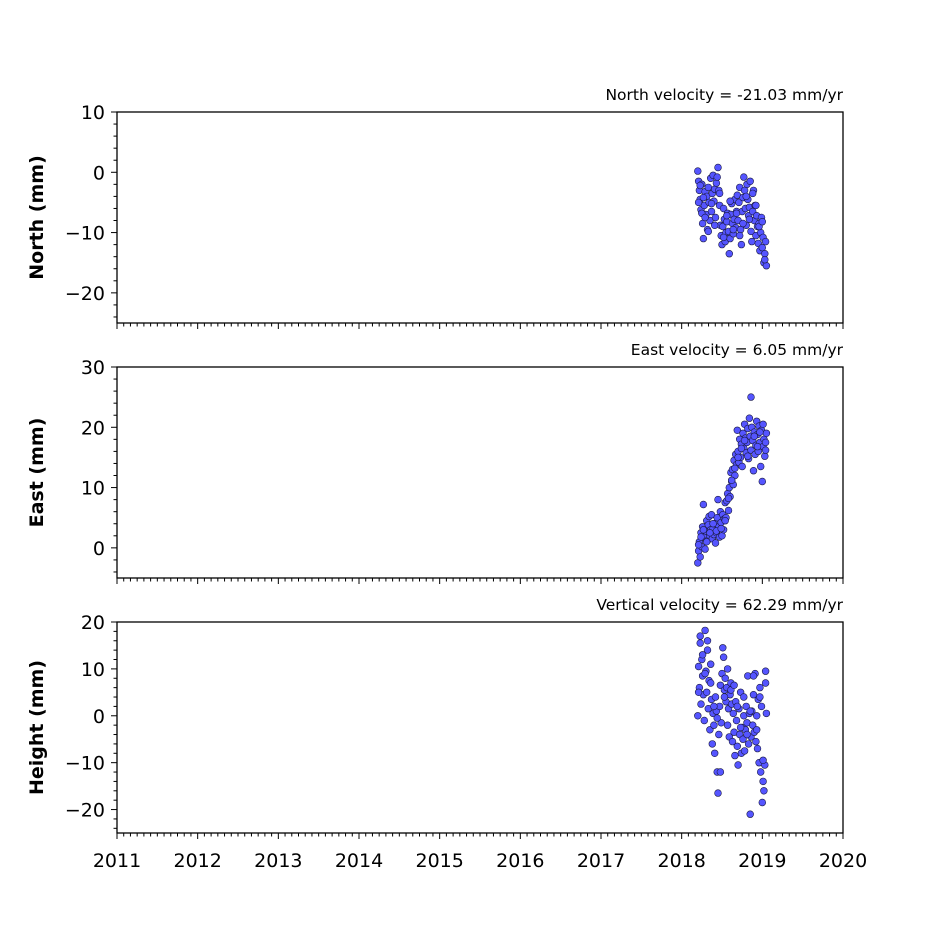 Image resolution: width=937 pixels, height=937 pixels. I want to click on y-tick-label: −10, so click(85, 764).